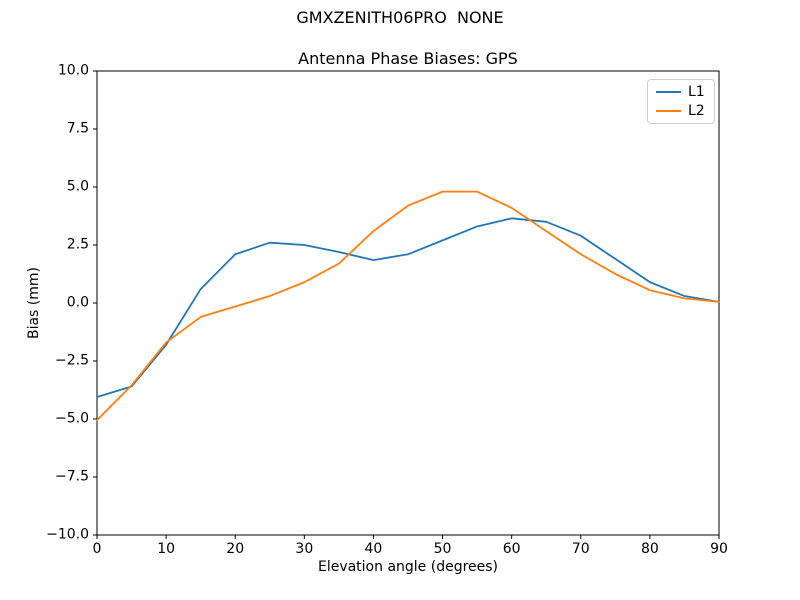 Image resolution: width=800 pixels, height=600 pixels. Describe the element at coordinates (668, 92) in the screenshot. I see `legend-line-sample-l1` at that location.